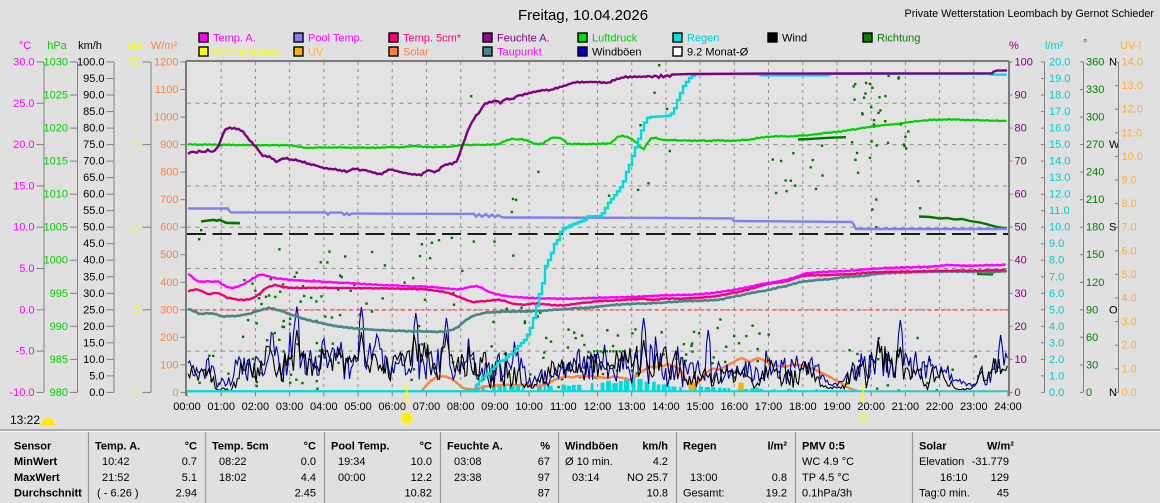 Image resolution: width=1160 pixels, height=503 pixels. Describe the element at coordinates (56, 228) in the screenshot. I see `svg-text: 1005` at that location.